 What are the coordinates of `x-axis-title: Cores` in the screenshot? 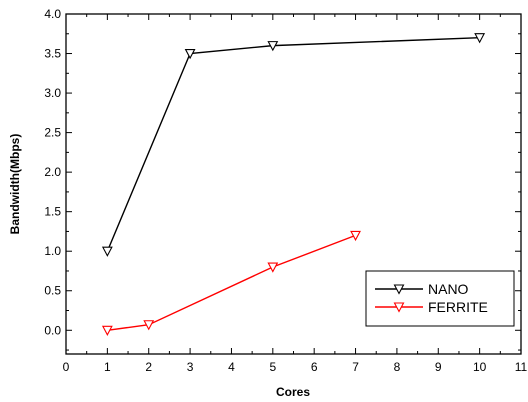 It's located at (293, 392).